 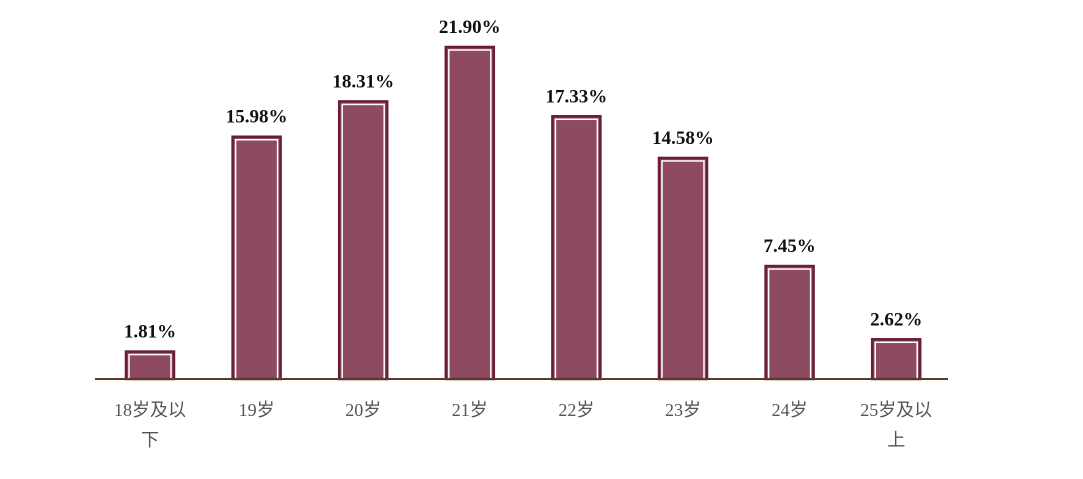 I want to click on x-tick-label: 25岁及以上, so click(x=896, y=425).